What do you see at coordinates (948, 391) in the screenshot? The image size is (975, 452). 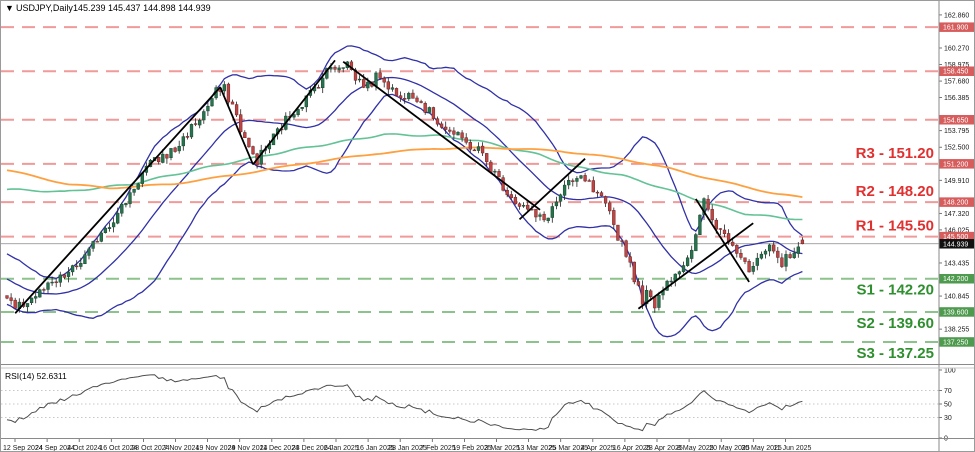 I see `rsi-axis-label: 70` at bounding box center [948, 391].